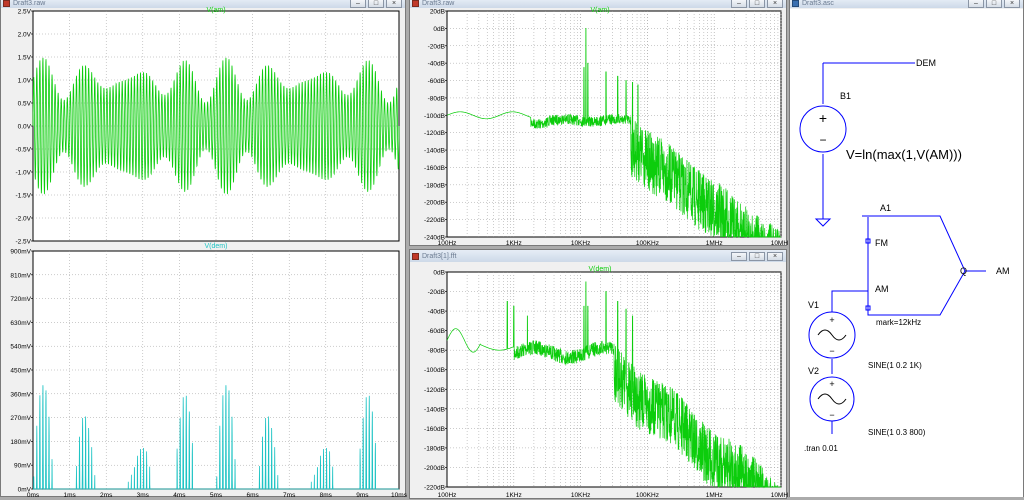  Describe the element at coordinates (779, 243) in the screenshot. I see `fft-am-x-tick-5: 10MHz` at that location.